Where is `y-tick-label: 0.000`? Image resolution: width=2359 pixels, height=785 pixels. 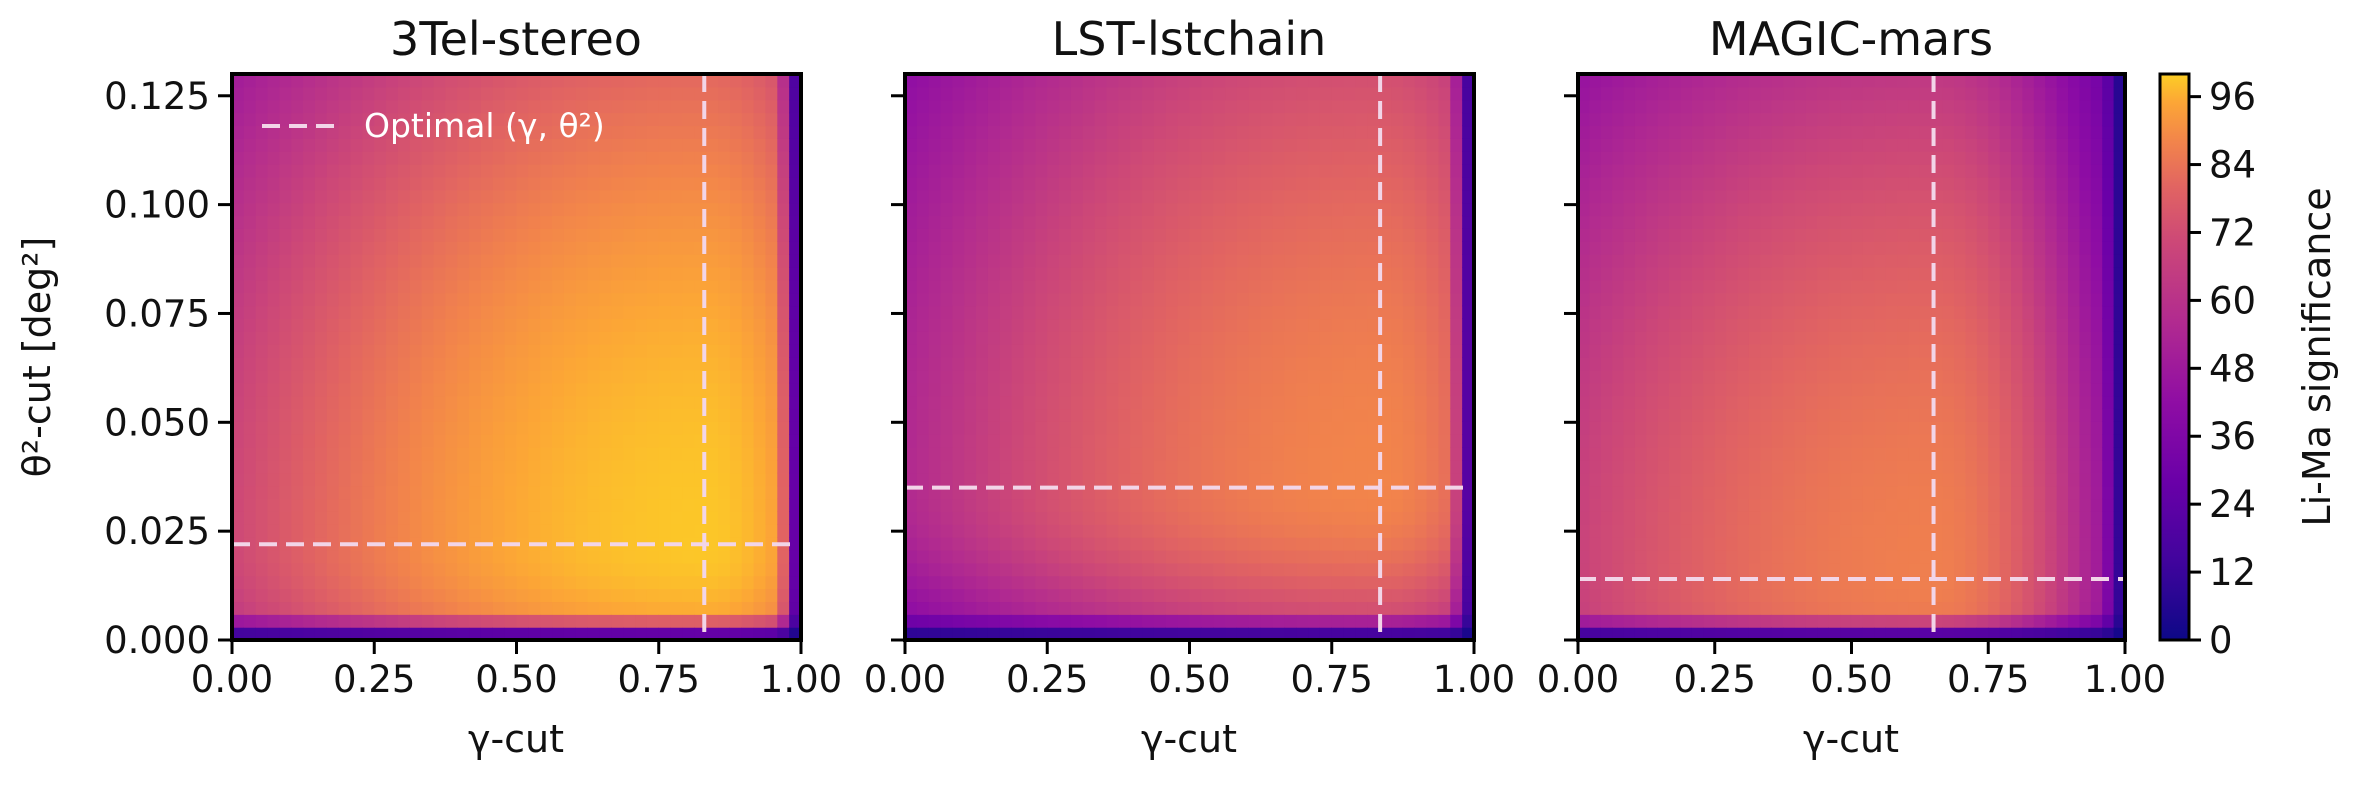
y-tick-label: 0.000 is located at coordinates (157, 640).